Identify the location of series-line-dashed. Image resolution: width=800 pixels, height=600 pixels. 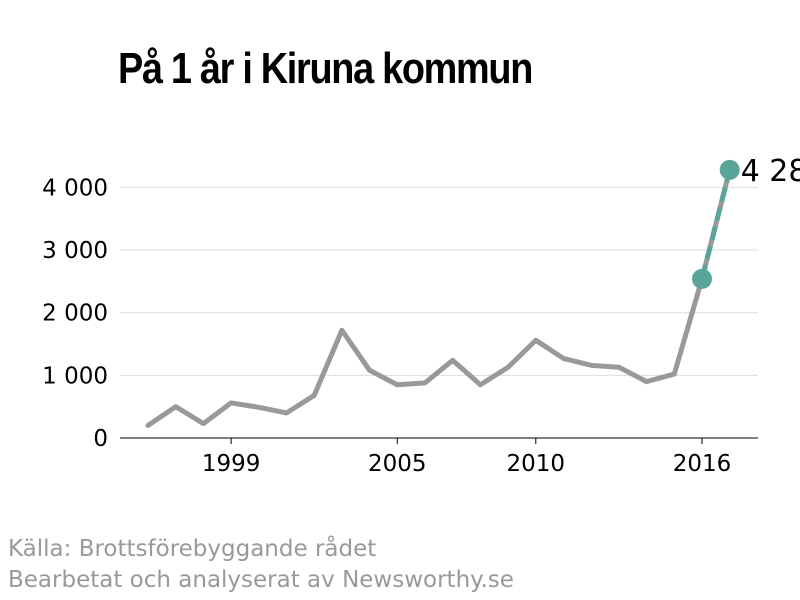
(716, 224).